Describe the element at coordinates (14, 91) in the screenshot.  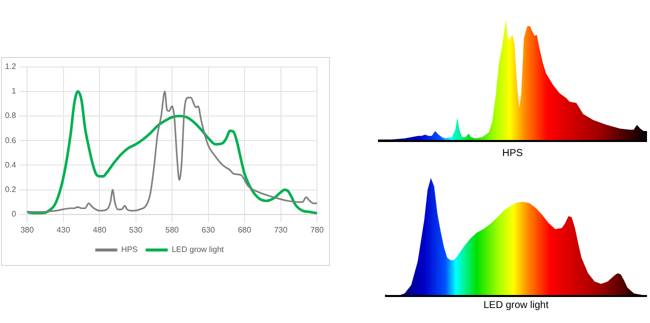
I see `y-tick-label: 1` at that location.